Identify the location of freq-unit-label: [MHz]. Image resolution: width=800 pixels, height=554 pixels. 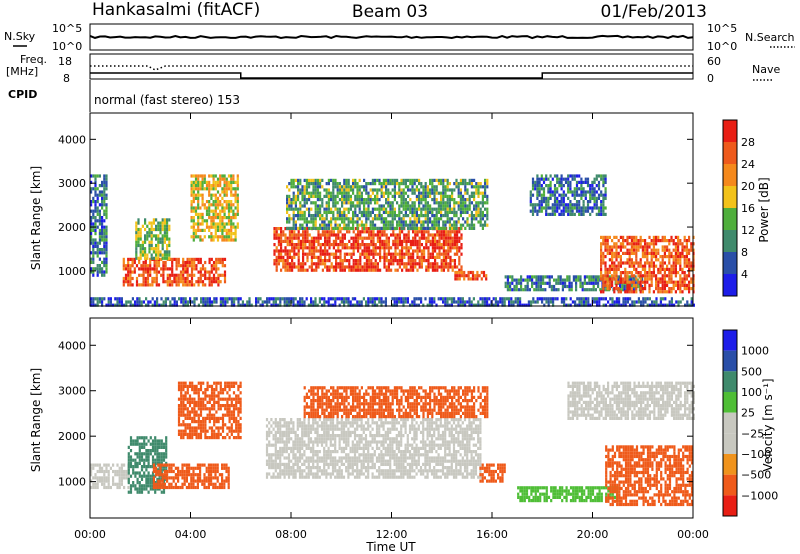
(22, 71).